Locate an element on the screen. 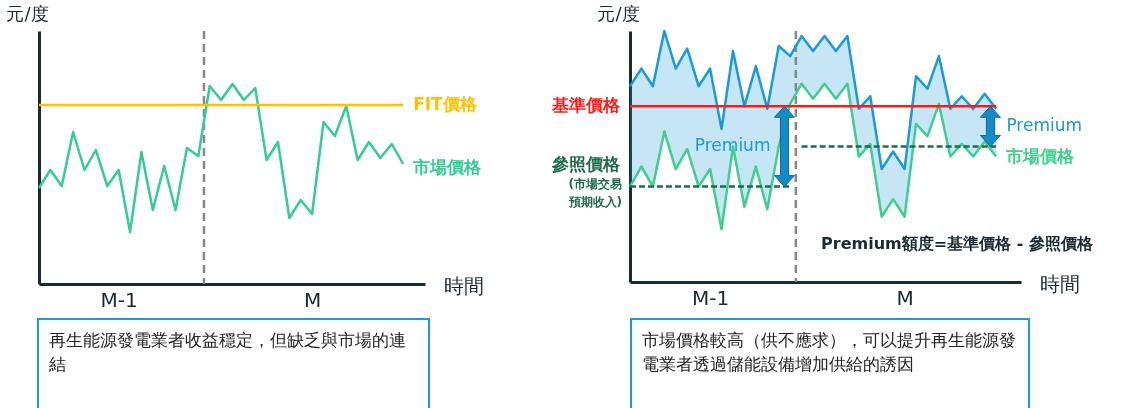 This screenshot has height=408, width=1147. series-label: 參照價格 is located at coordinates (586, 163).